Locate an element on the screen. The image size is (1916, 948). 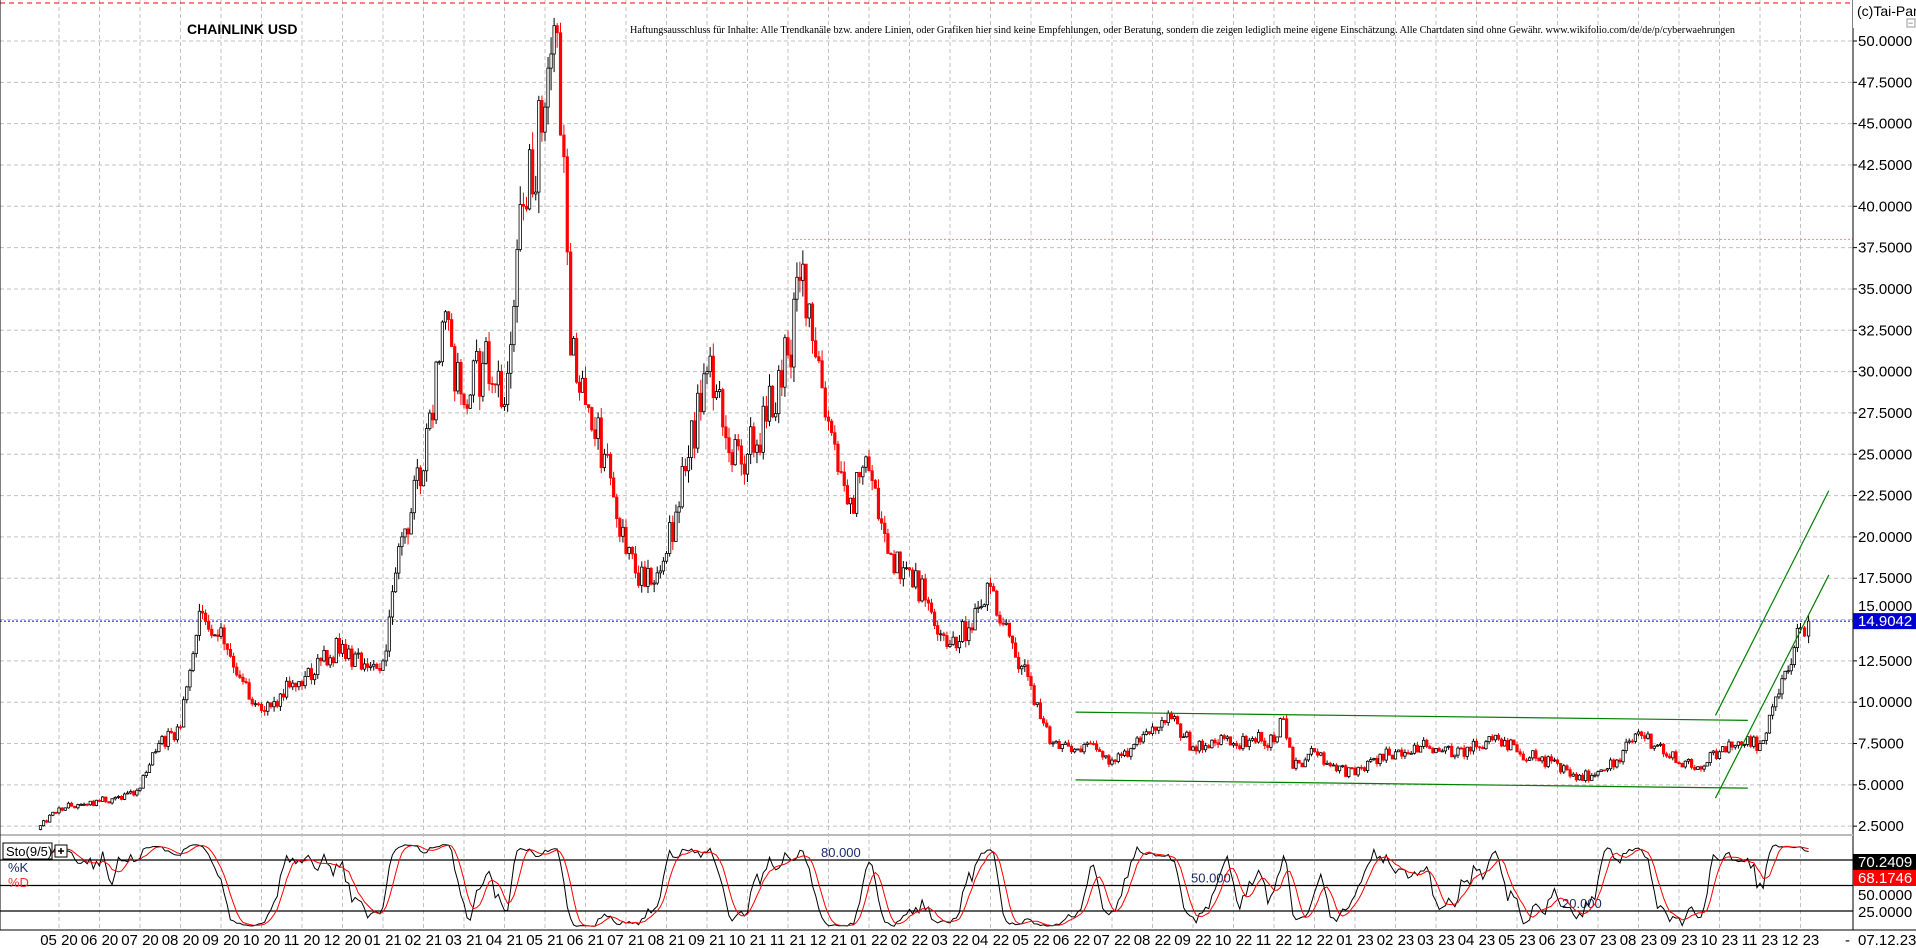
x-tick-label: 08 23 is located at coordinates (1639, 940).